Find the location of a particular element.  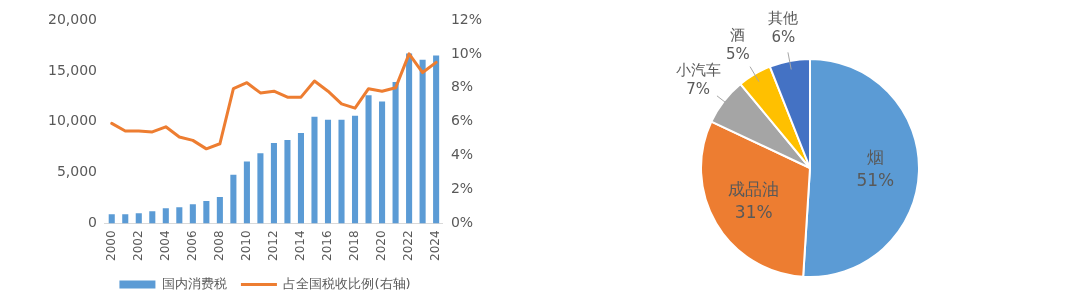

y2-tick-label: 10% is located at coordinates (466, 52).